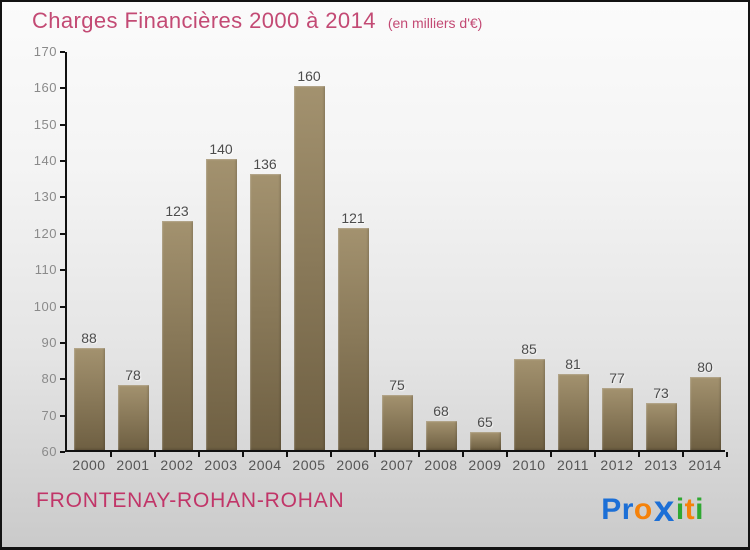  What do you see at coordinates (133, 465) in the screenshot?
I see `x-axis-label-2001: 2001` at bounding box center [133, 465].